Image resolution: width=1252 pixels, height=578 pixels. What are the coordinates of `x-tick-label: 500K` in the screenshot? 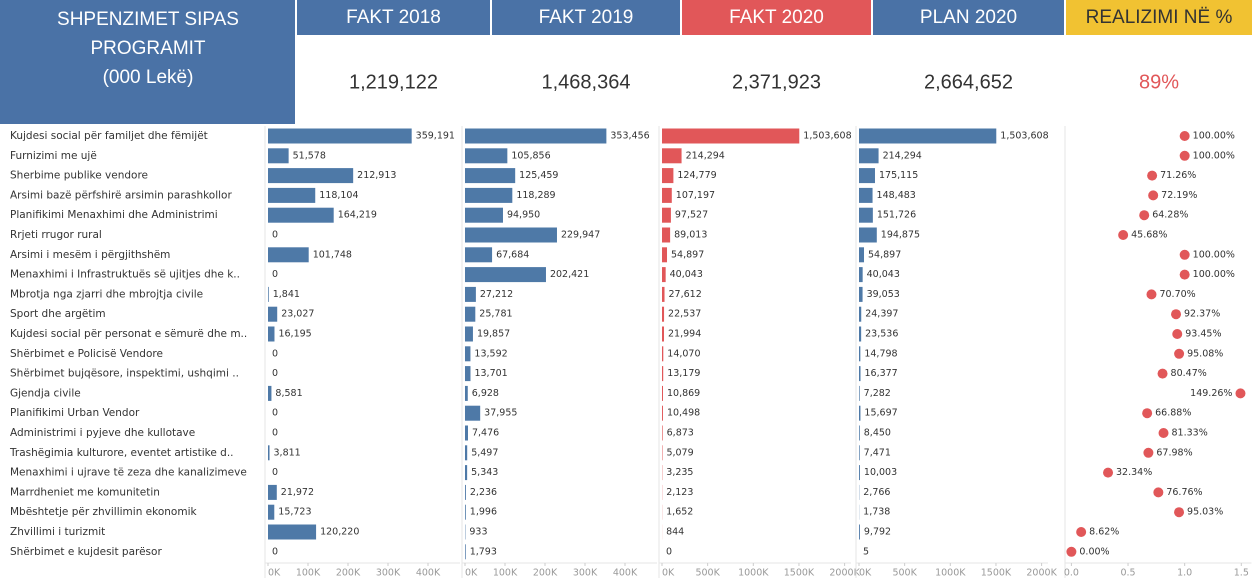 It's located at (904, 573).